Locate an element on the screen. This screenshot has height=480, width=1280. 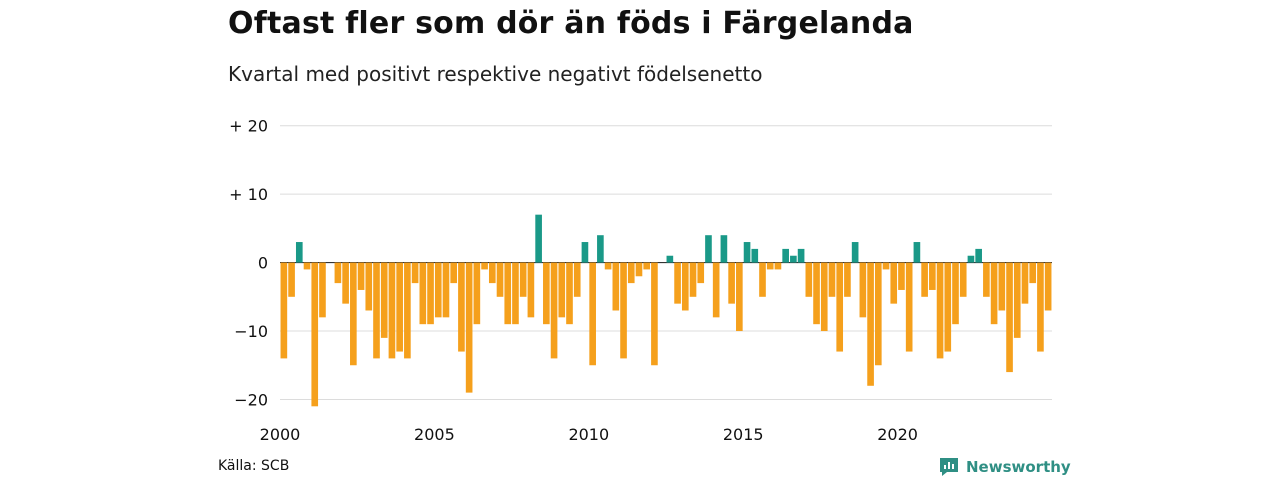
x-axis-labels: 2000 2005 2010 2015 2020 is located at coordinates (589, 434).